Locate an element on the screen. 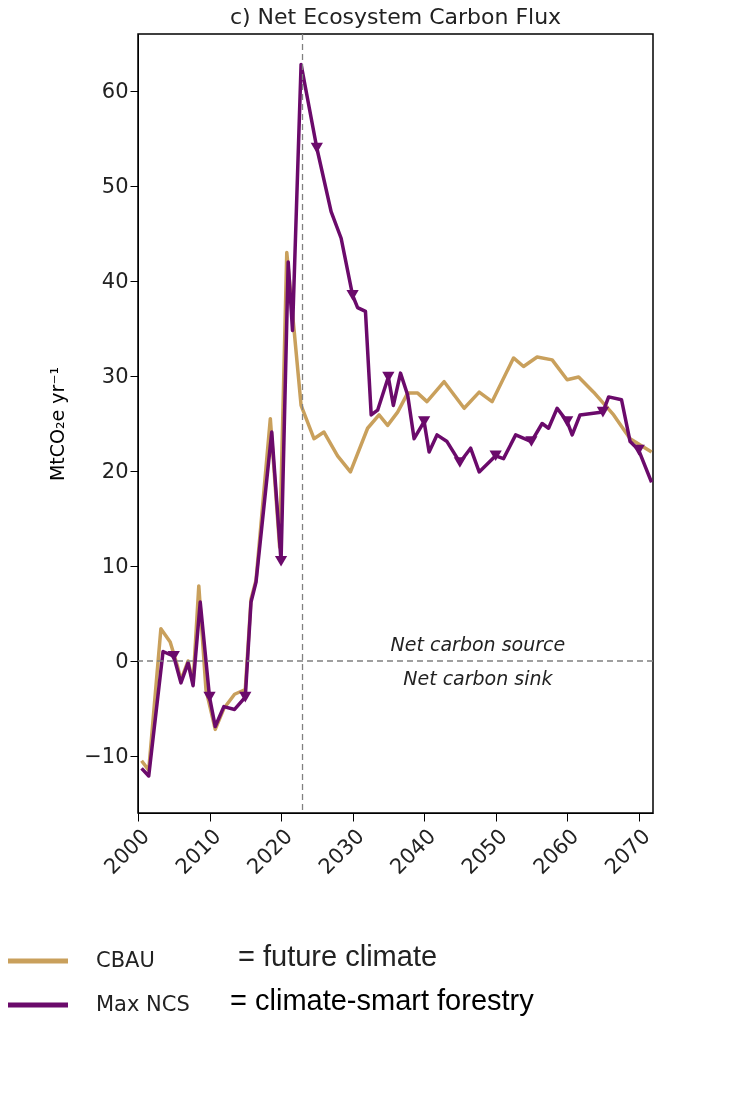 Image resolution: width=733 pixels, height=1097 pixels. y-tick-label: 20 is located at coordinates (115, 470).